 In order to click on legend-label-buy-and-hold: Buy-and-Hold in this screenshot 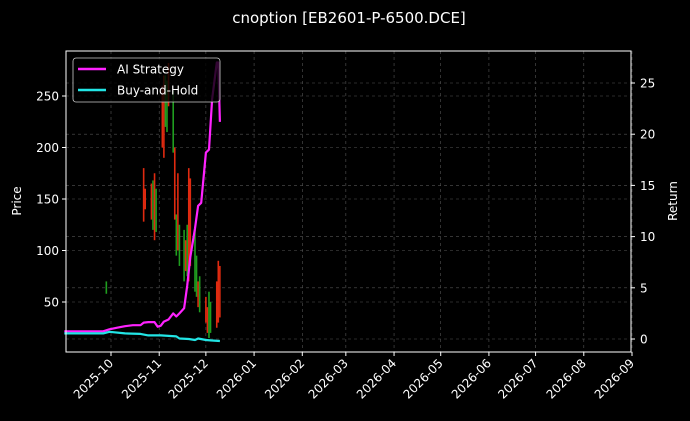, I will do `click(157, 91)`.